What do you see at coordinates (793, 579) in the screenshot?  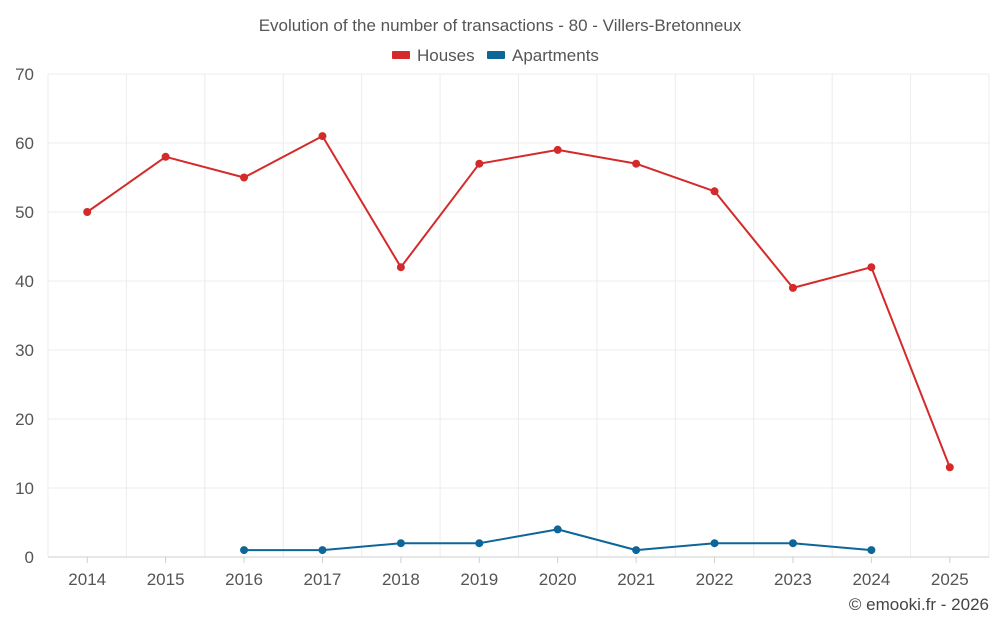 I see `x-tick-label: 2023` at bounding box center [793, 579].